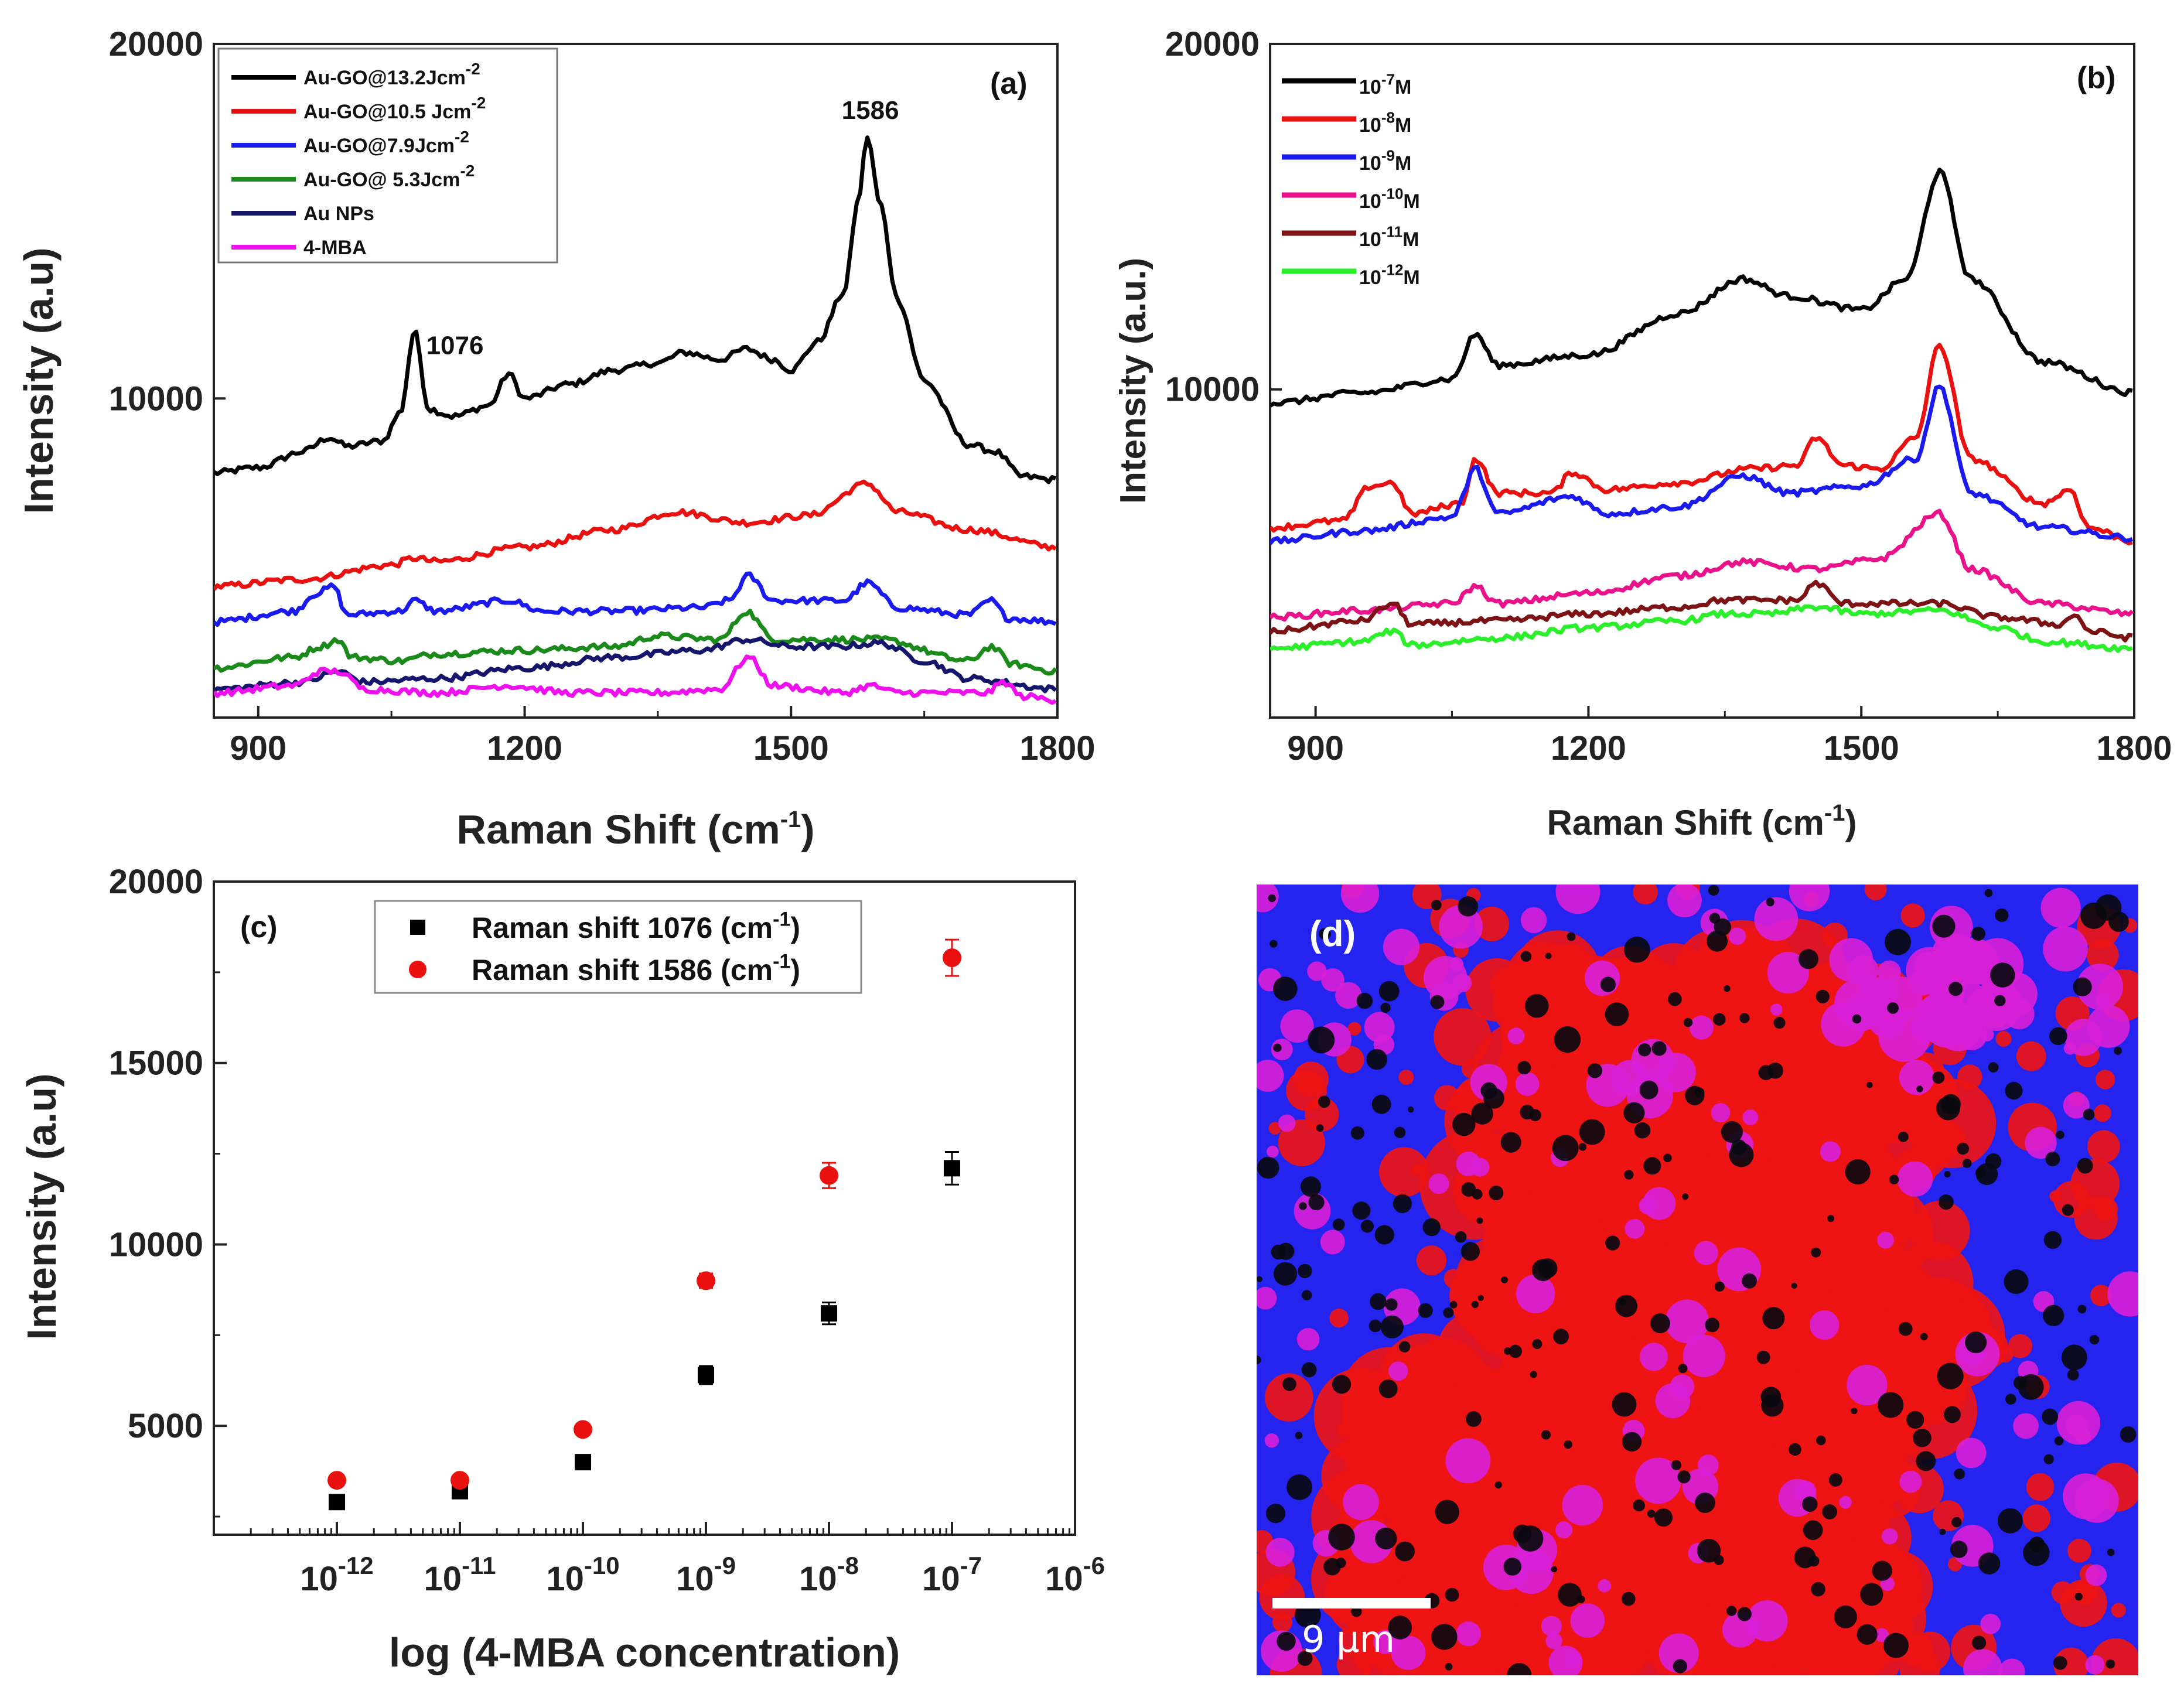 Image resolution: width=2184 pixels, height=1704 pixels. What do you see at coordinates (460, 1575) in the screenshot?
I see `panel-c-x-tick-label: 10⁻¹¹` at bounding box center [460, 1575].